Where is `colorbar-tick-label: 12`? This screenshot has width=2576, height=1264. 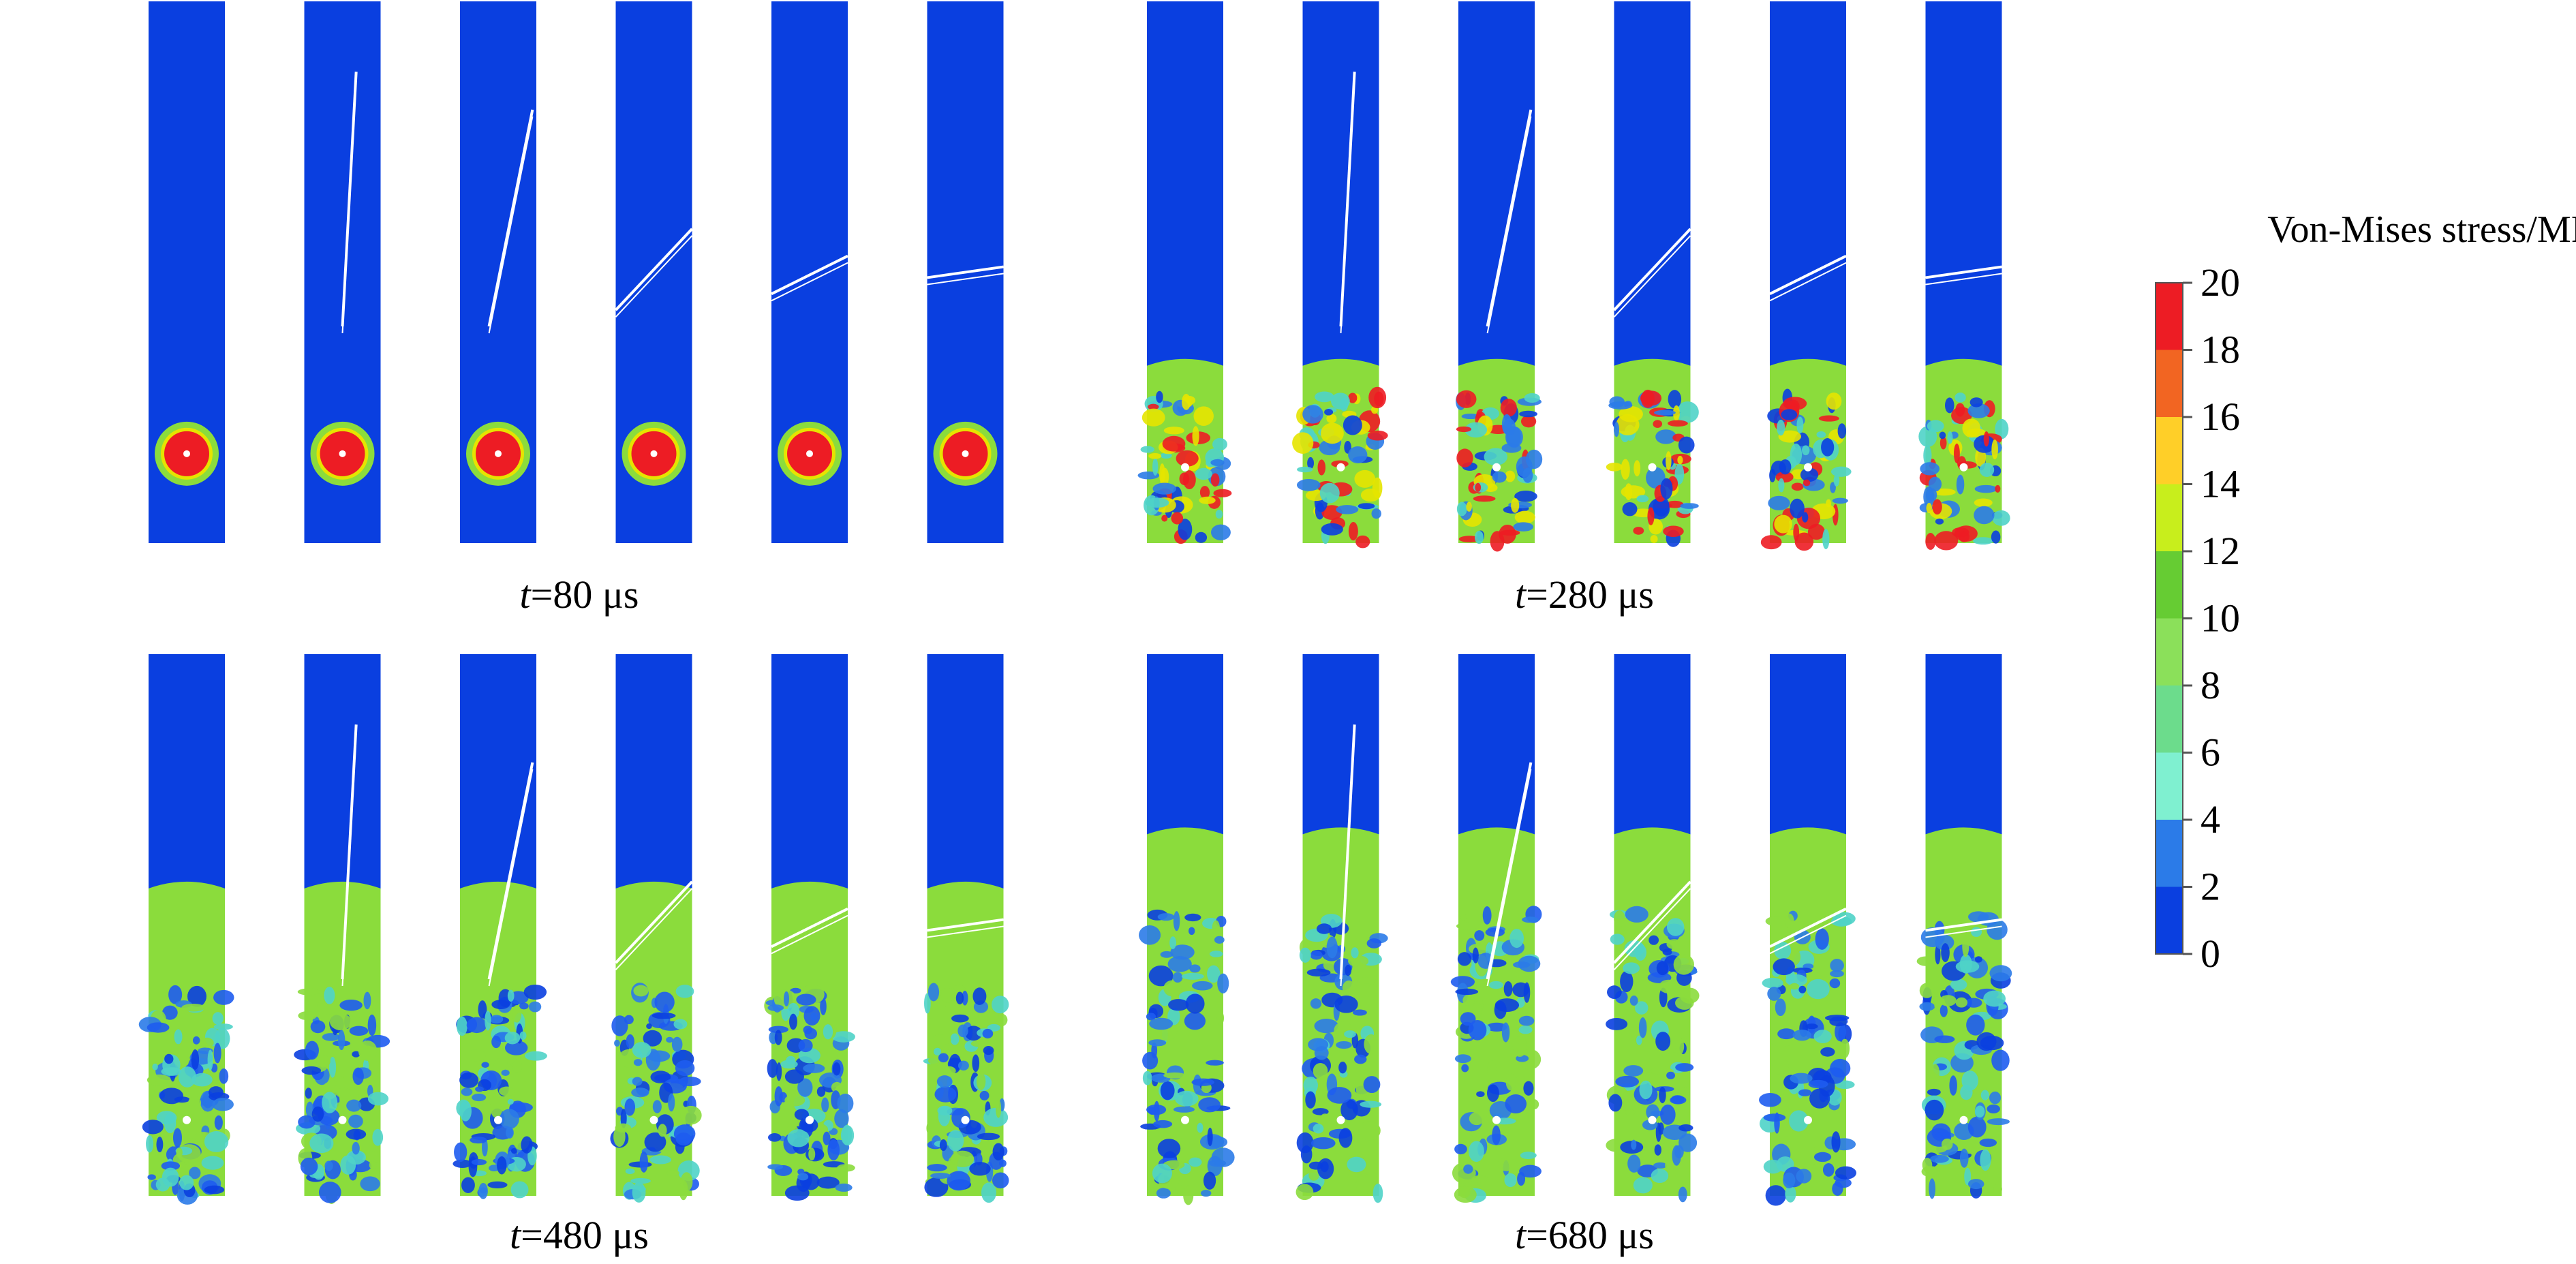
colorbar-tick-label: 12 is located at coordinates (2220, 551).